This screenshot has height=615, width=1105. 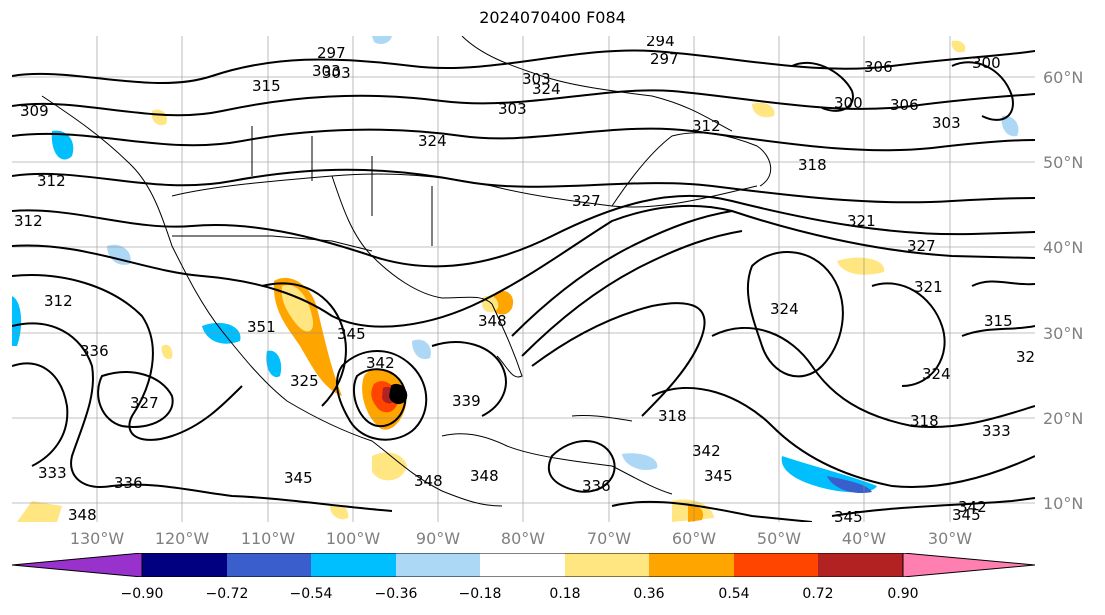 I want to click on lon-label-60w: 60°W, so click(x=694, y=538).